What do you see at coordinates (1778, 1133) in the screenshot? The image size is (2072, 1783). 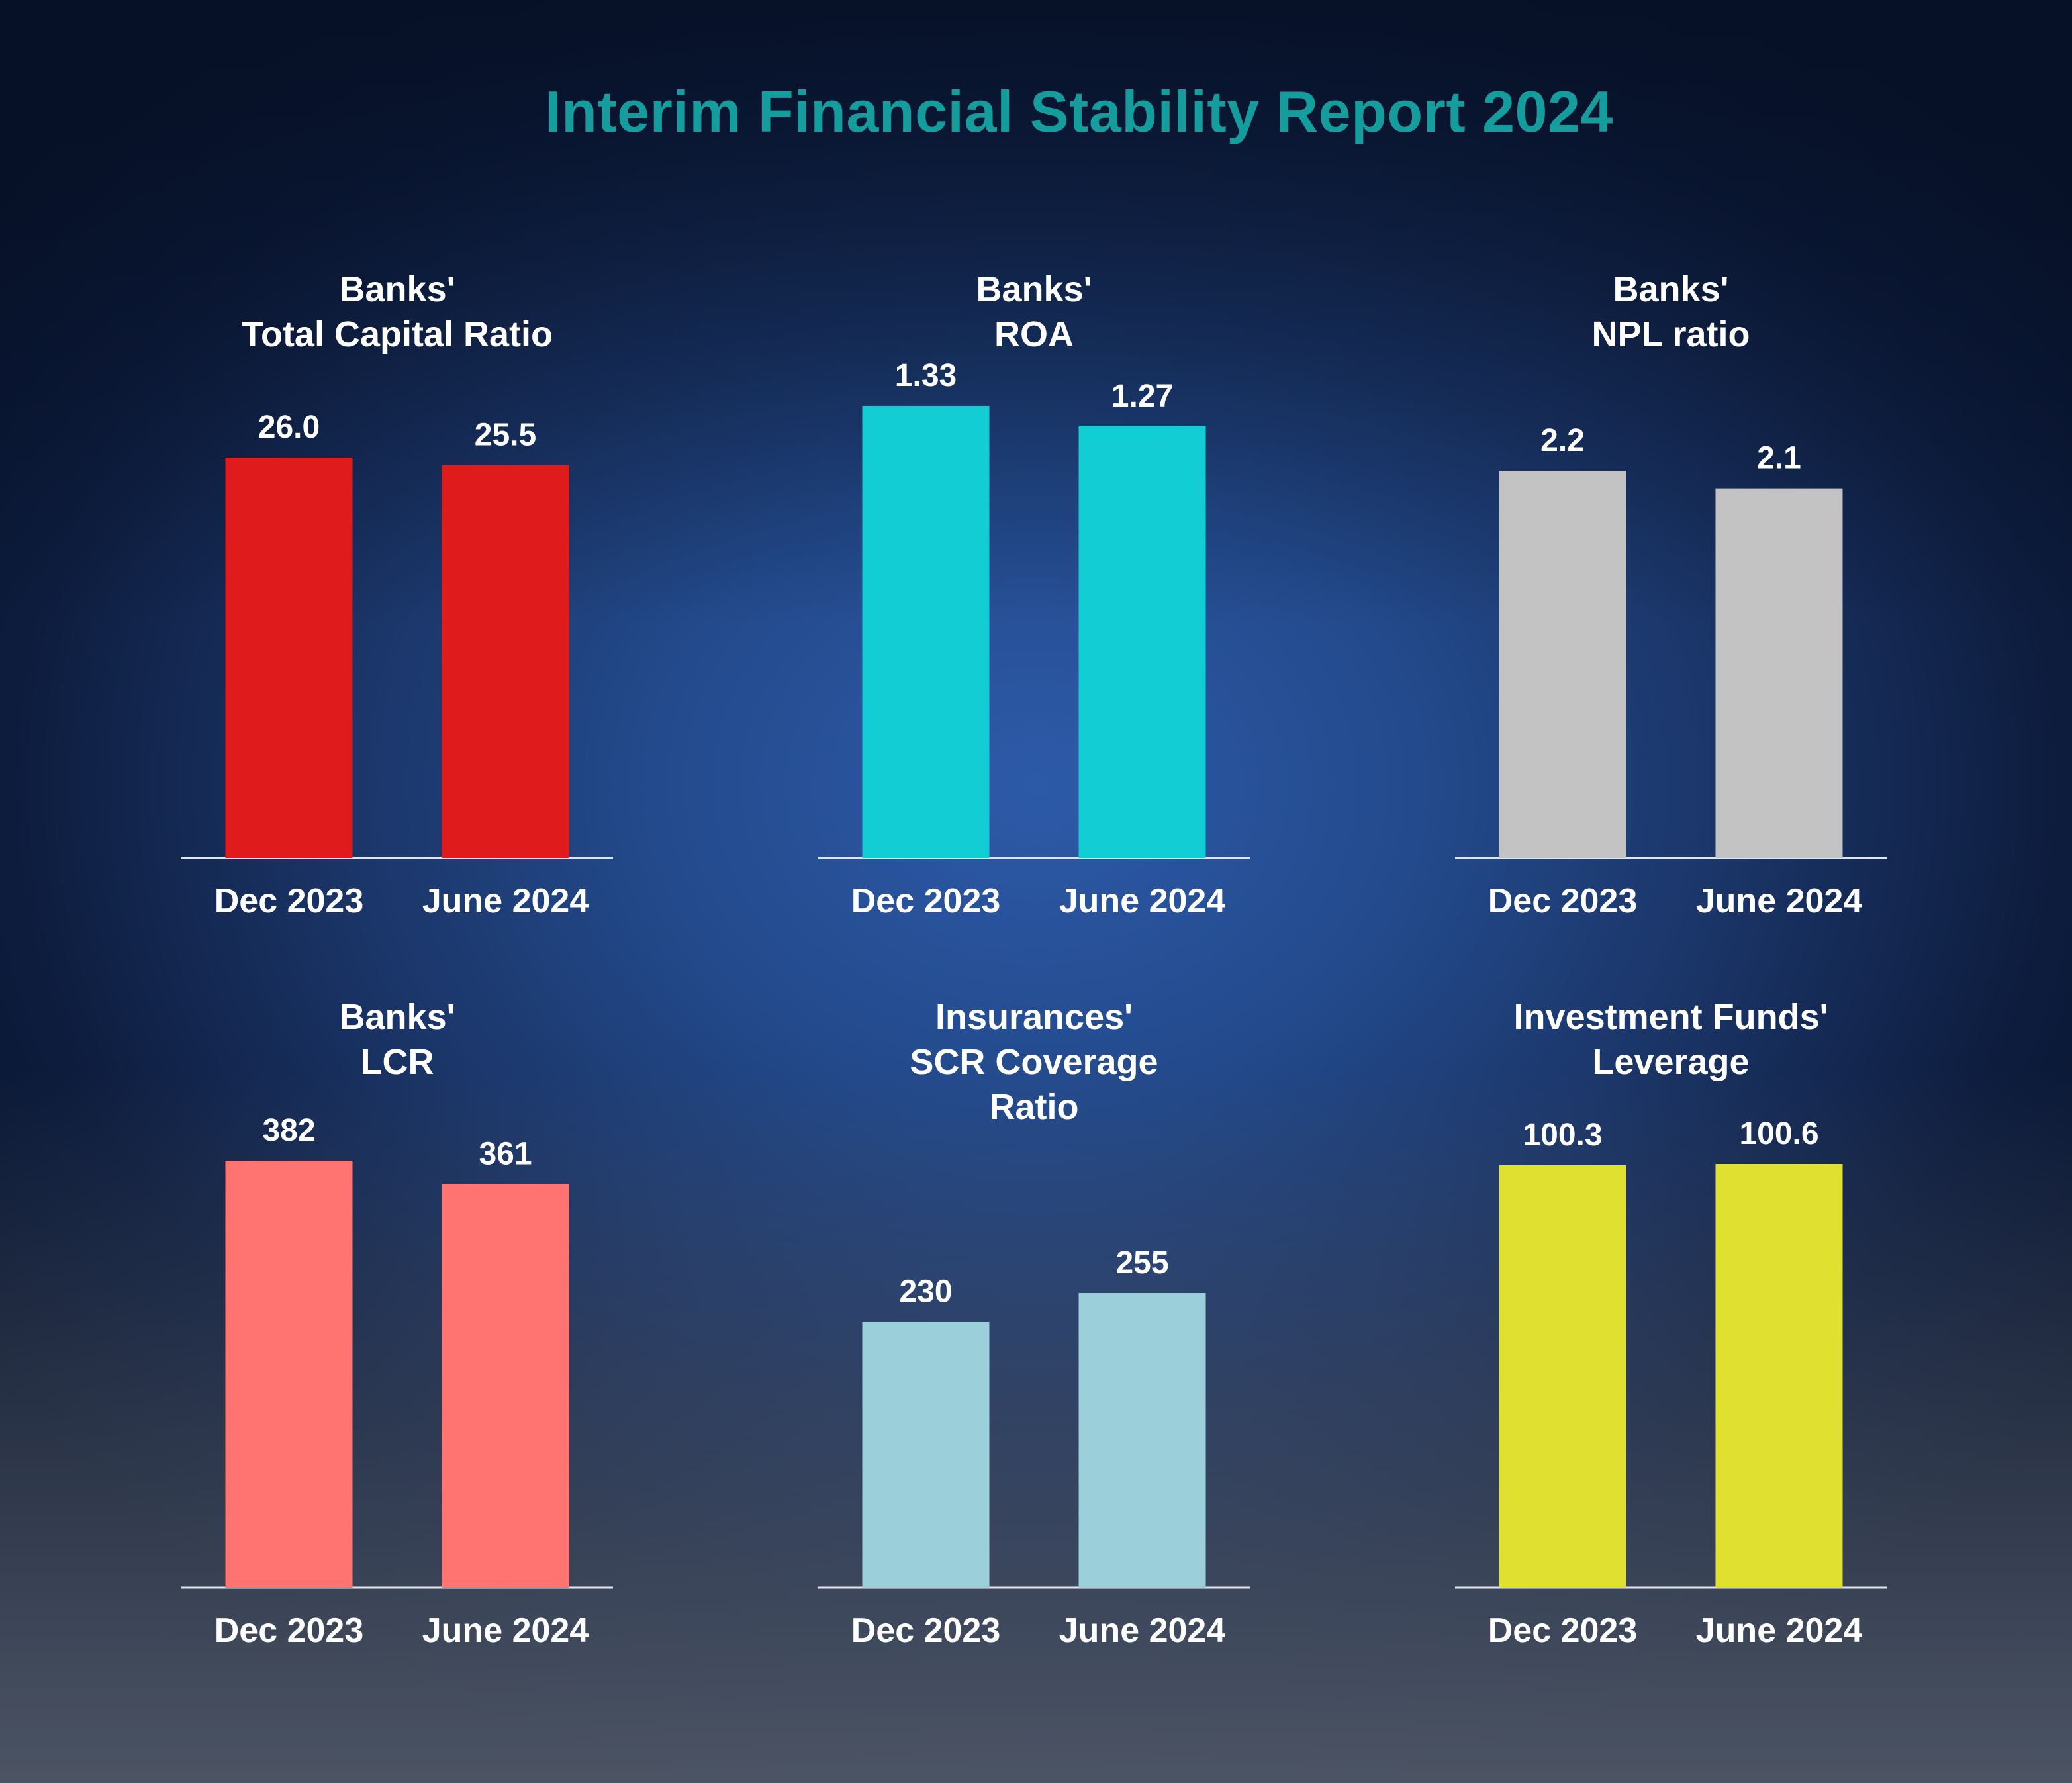 I see `data-label: 100.6` at bounding box center [1778, 1133].